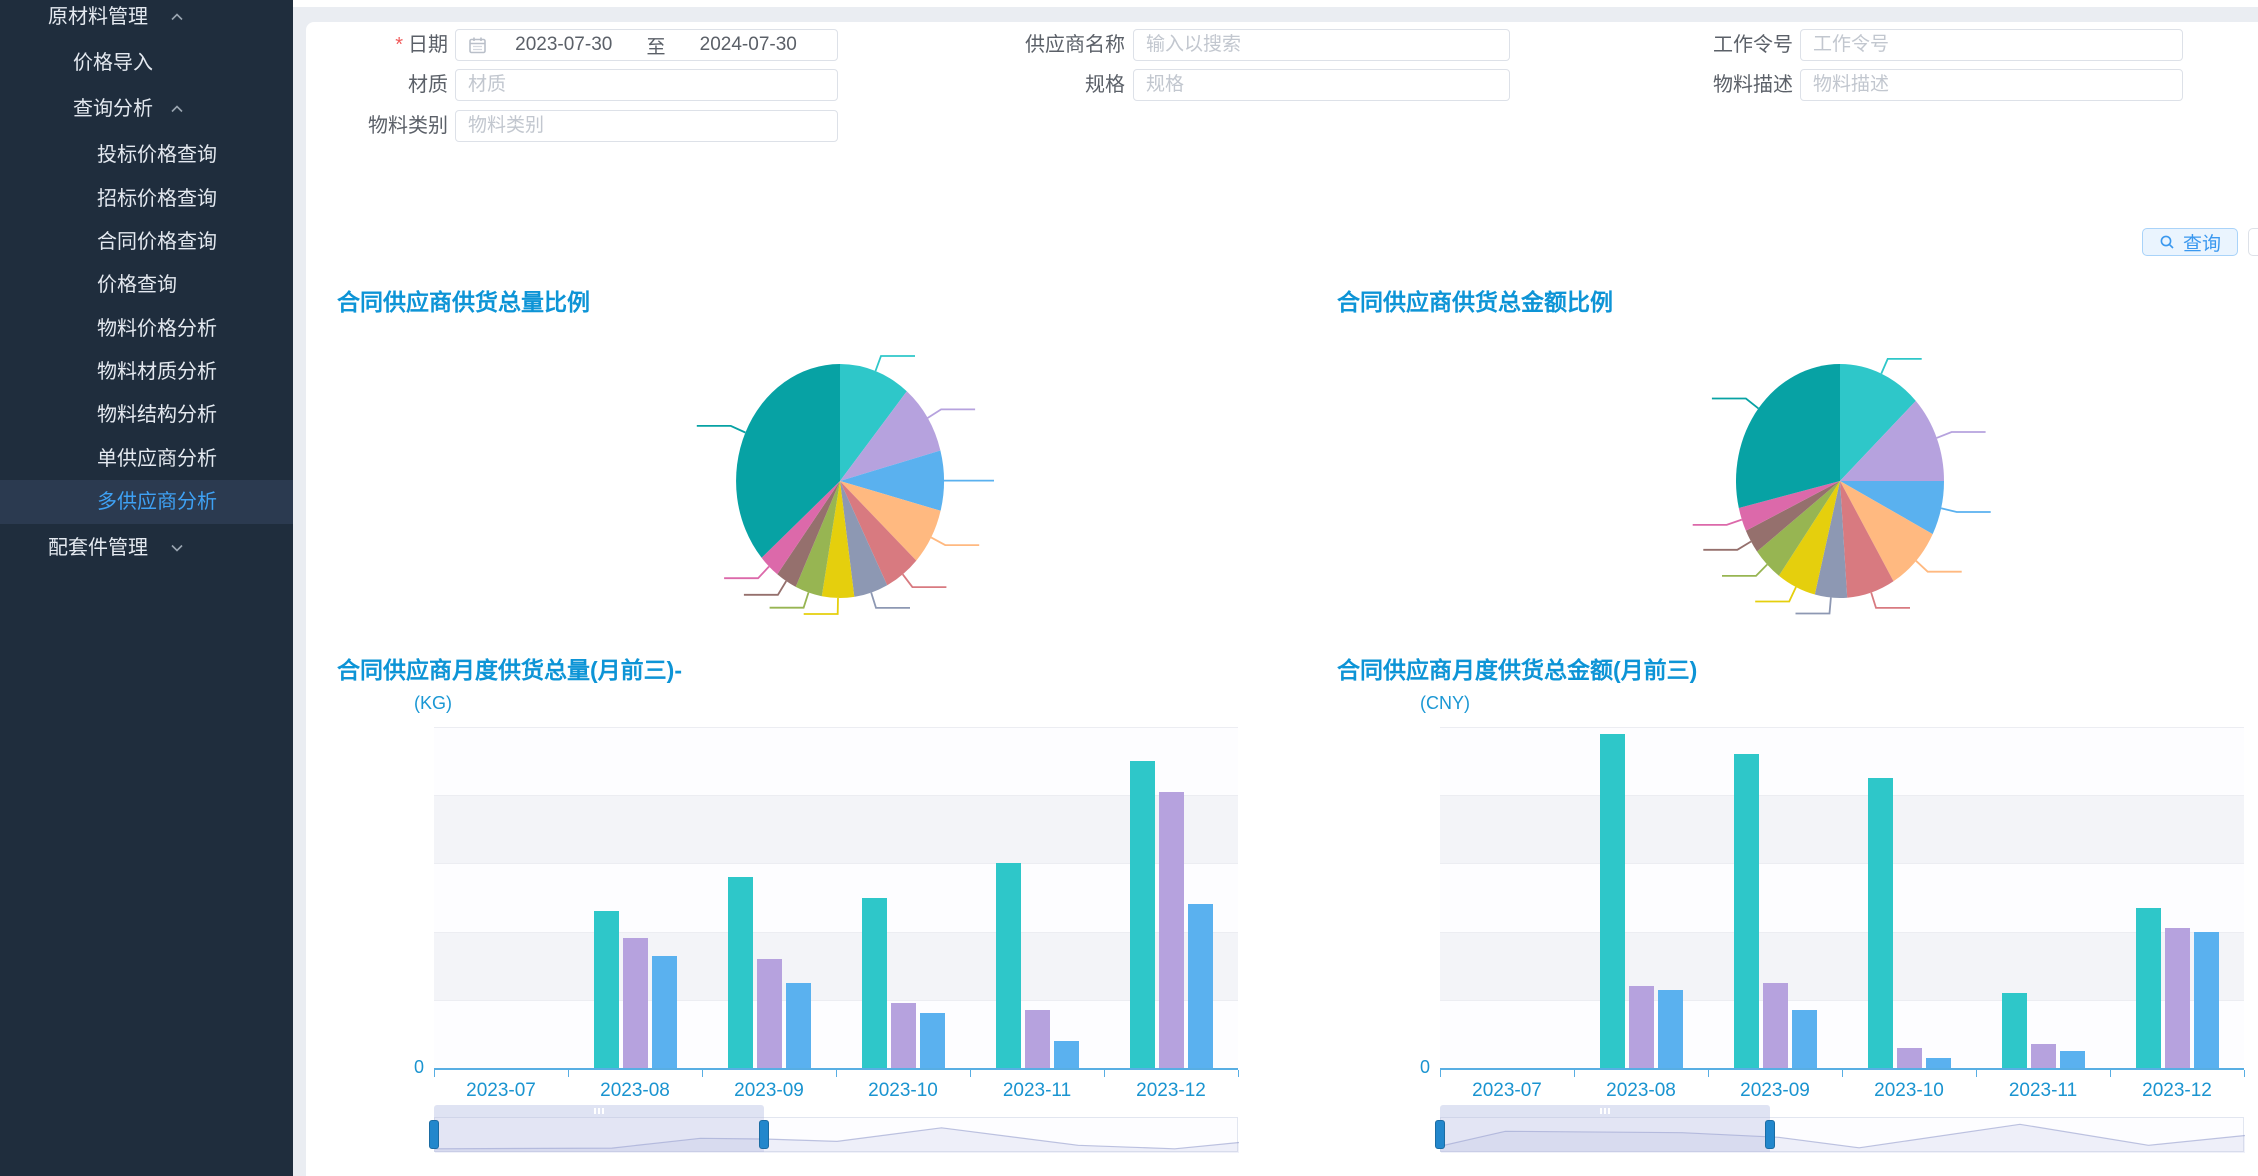 The height and width of the screenshot is (1176, 2258). Describe the element at coordinates (748, 44) in the screenshot. I see `date-end-value: 2024-07-30` at that location.